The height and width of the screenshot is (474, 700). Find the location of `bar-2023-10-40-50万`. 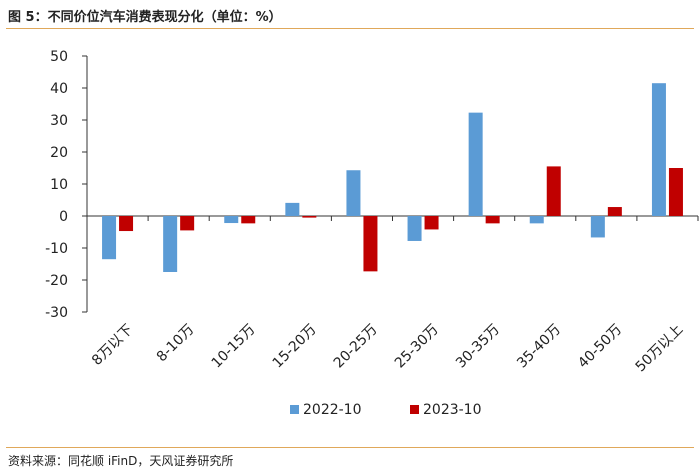

bar-2023-10-40-50万 is located at coordinates (614, 211).